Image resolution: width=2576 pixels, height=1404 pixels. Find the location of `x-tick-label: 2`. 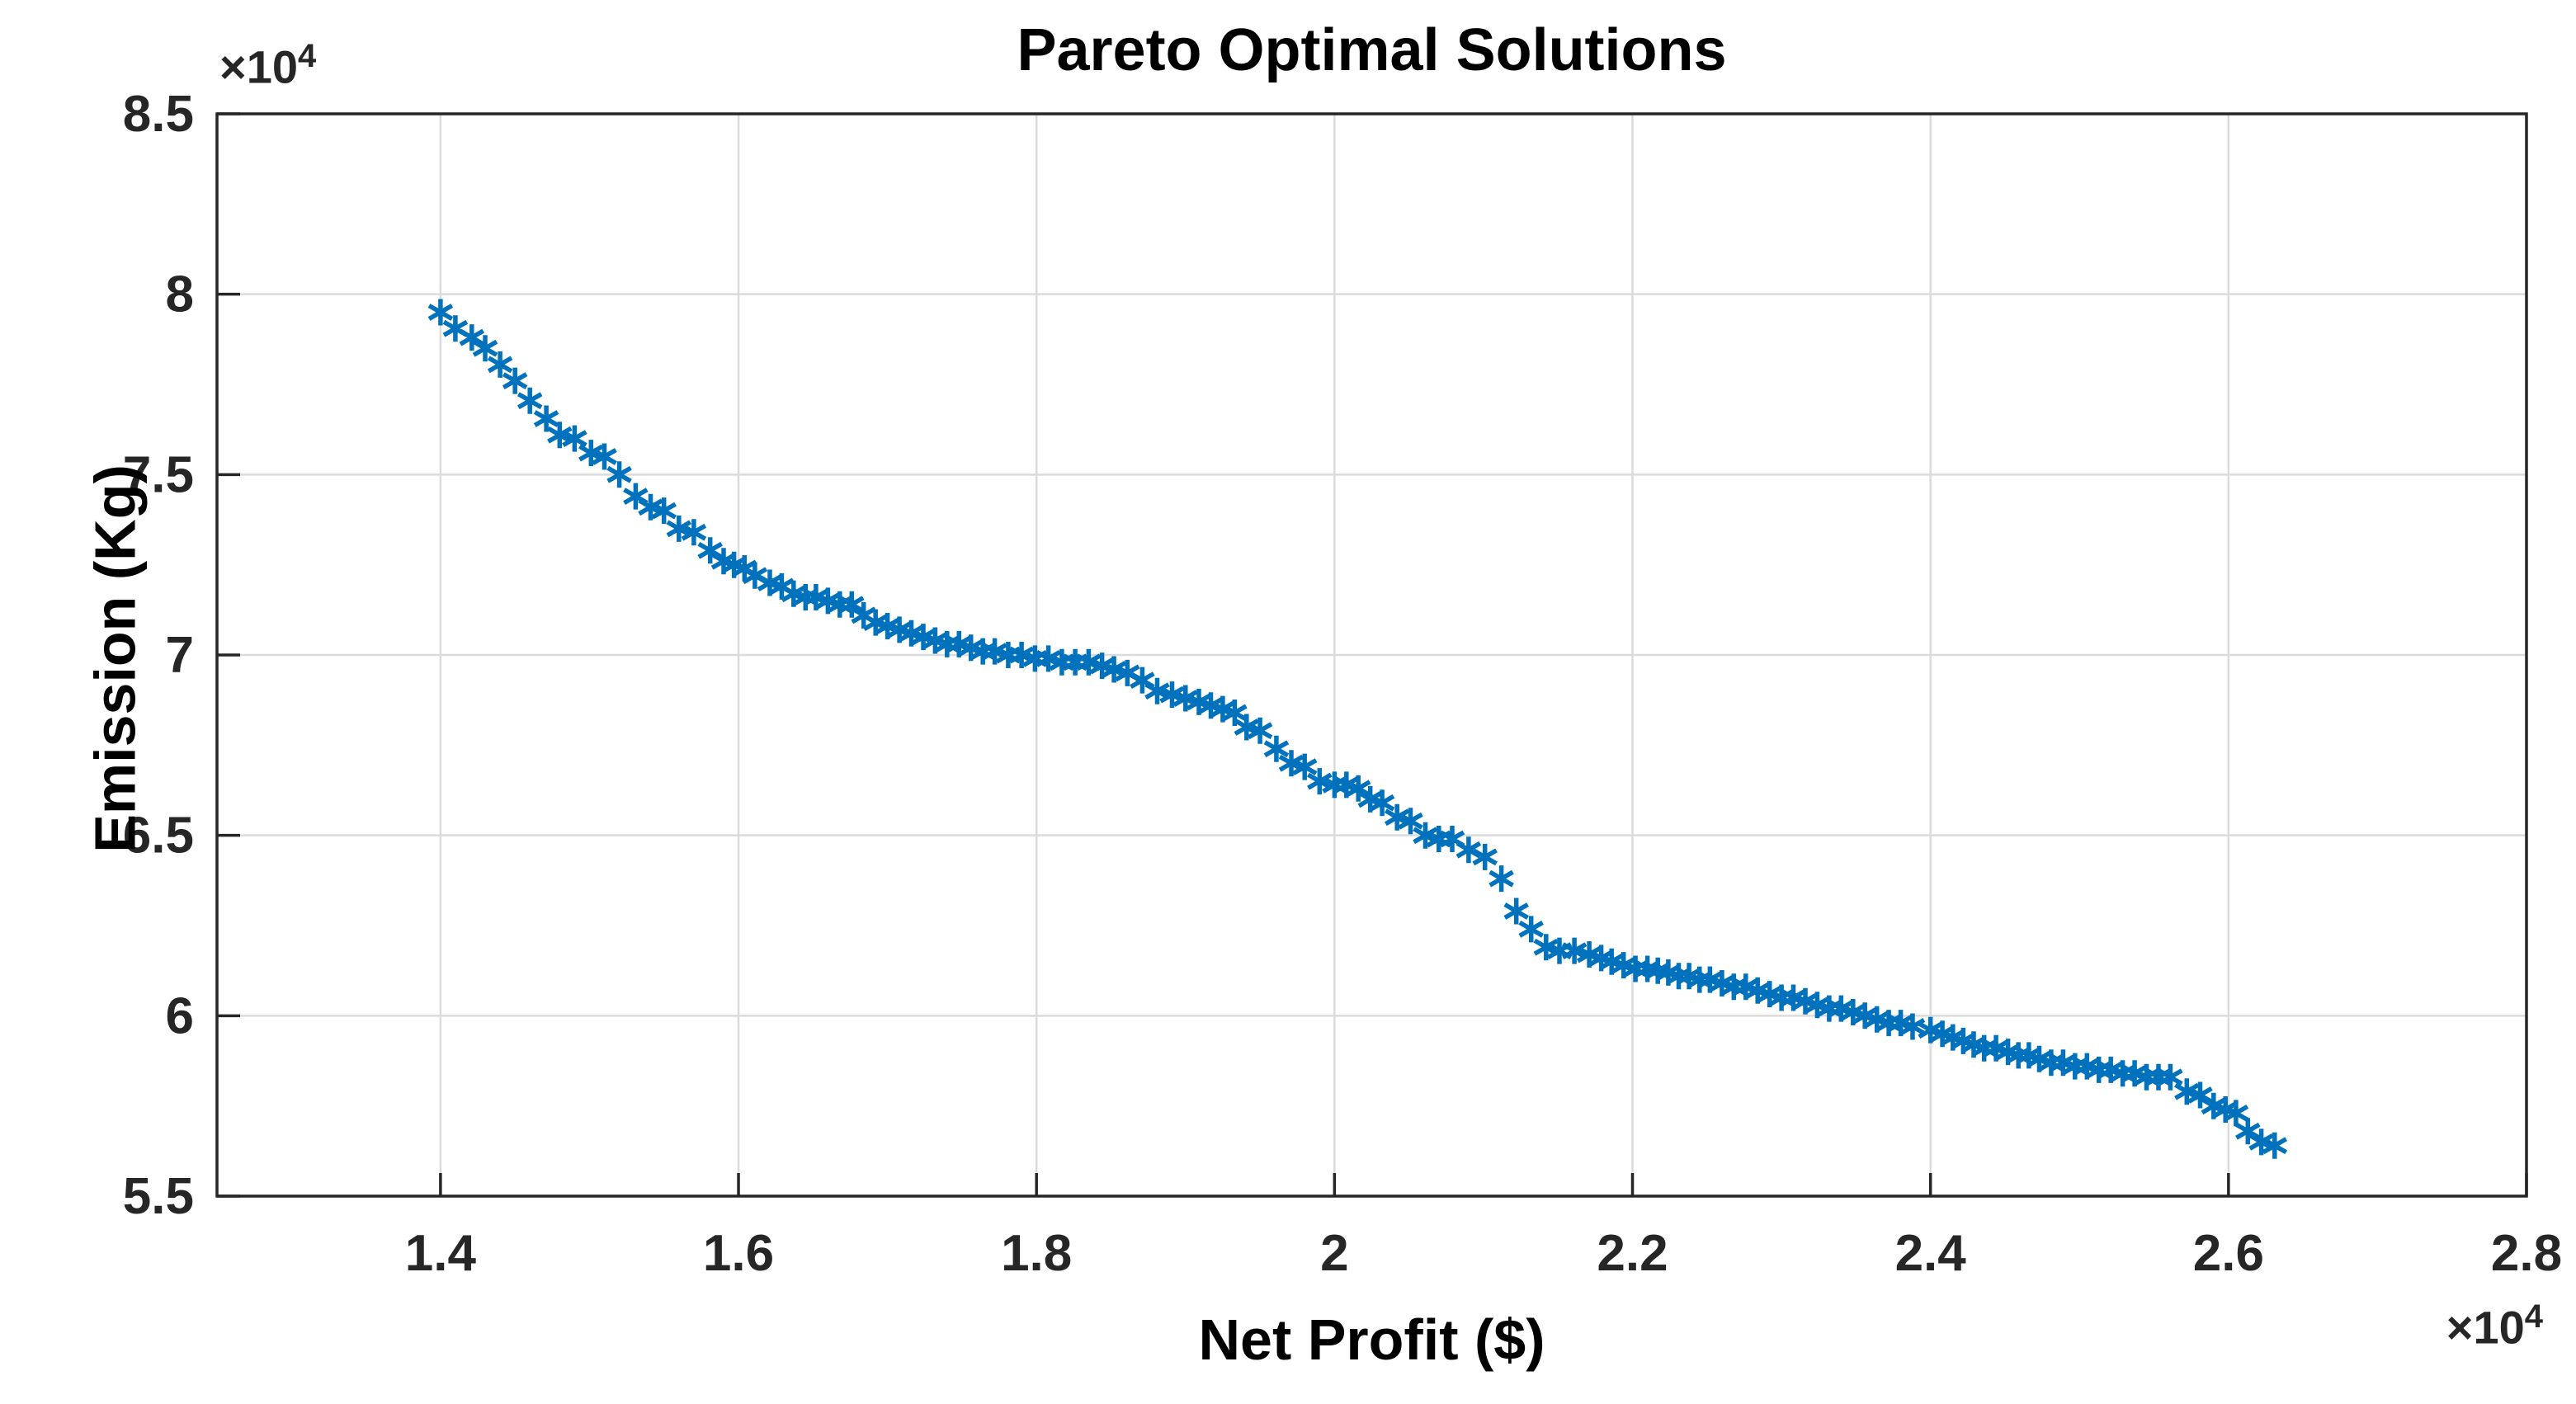

x-tick-label: 2 is located at coordinates (1334, 1254).